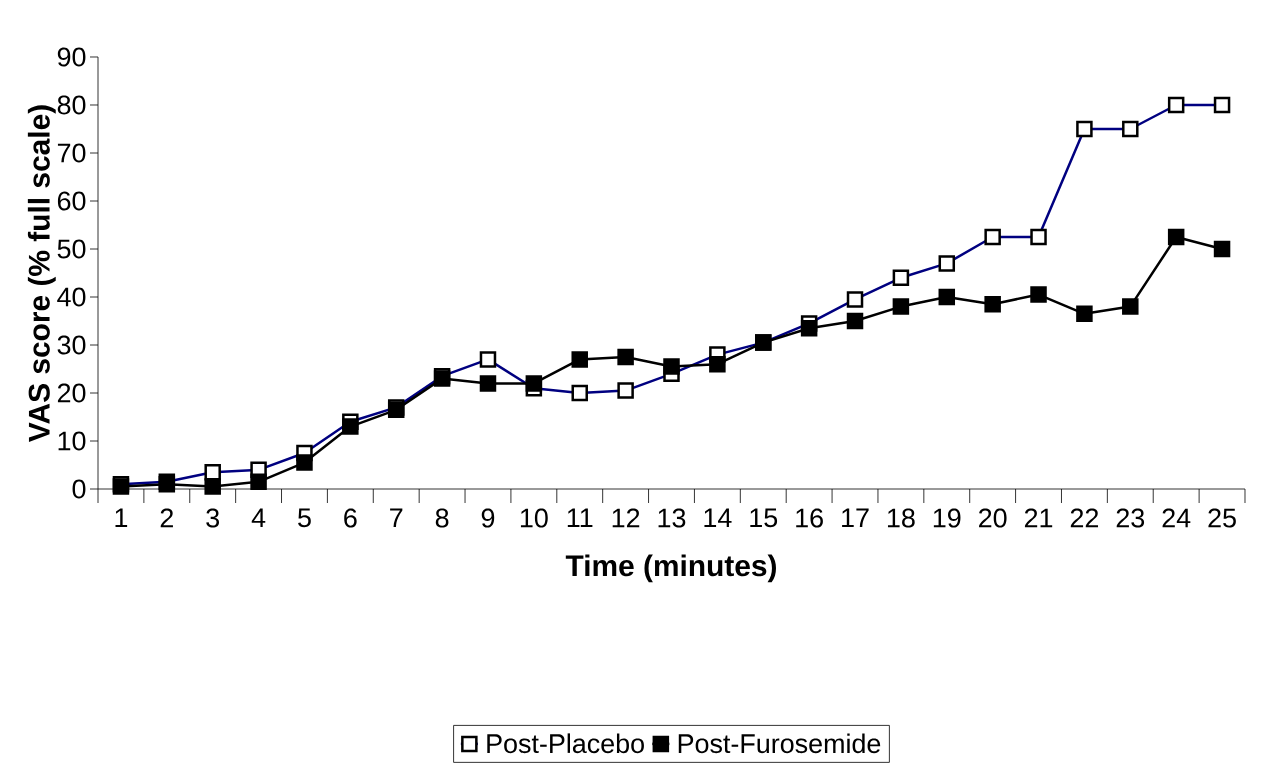 Image resolution: width=1263 pixels, height=779 pixels. Describe the element at coordinates (779, 743) in the screenshot. I see `legend-label: Post-Furosemide` at that location.